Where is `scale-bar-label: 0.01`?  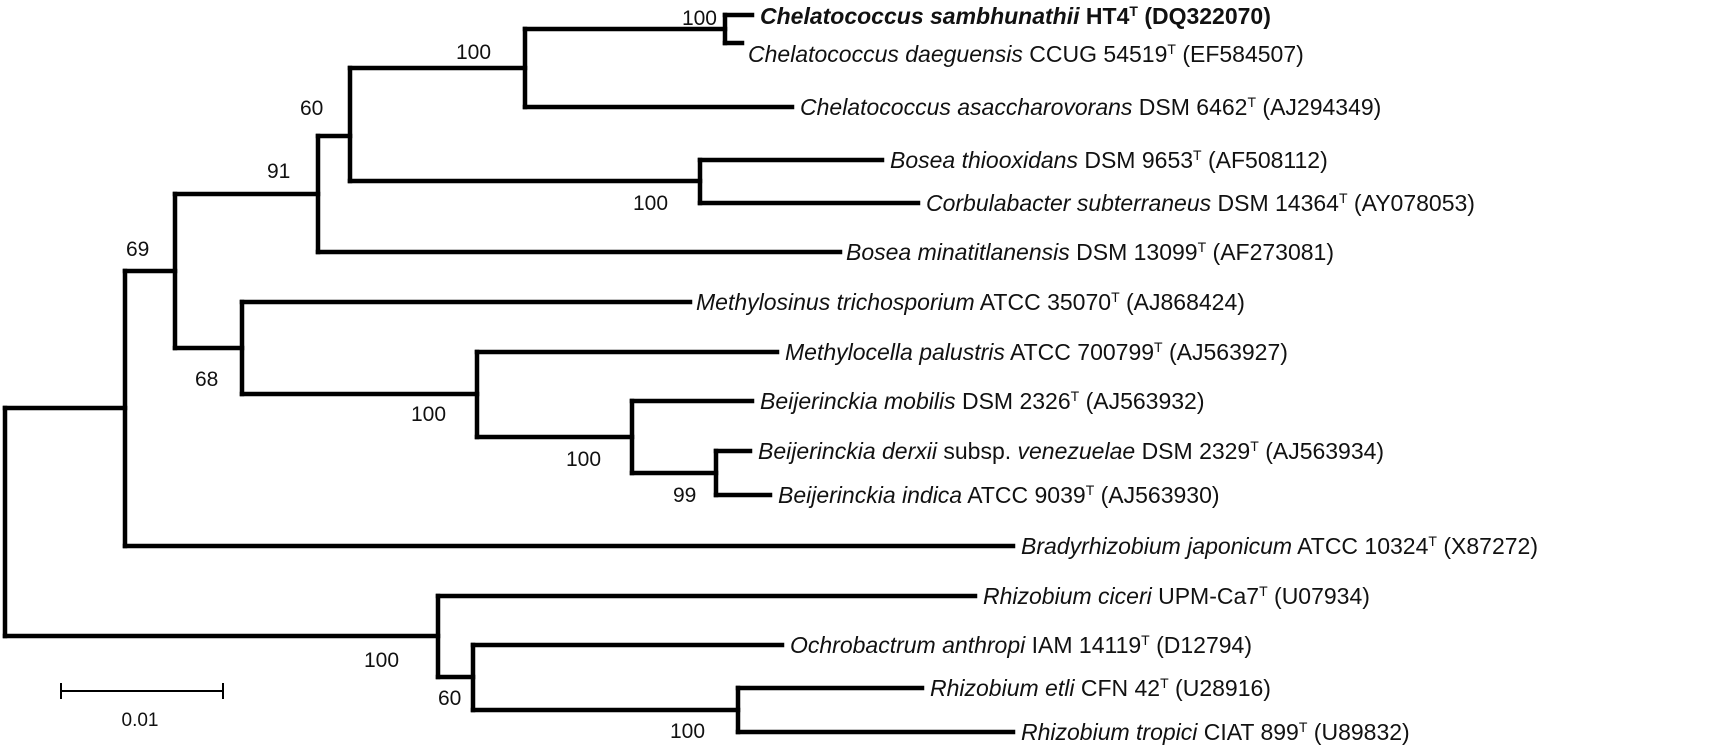
scale-bar-label: 0.01 is located at coordinates (140, 720).